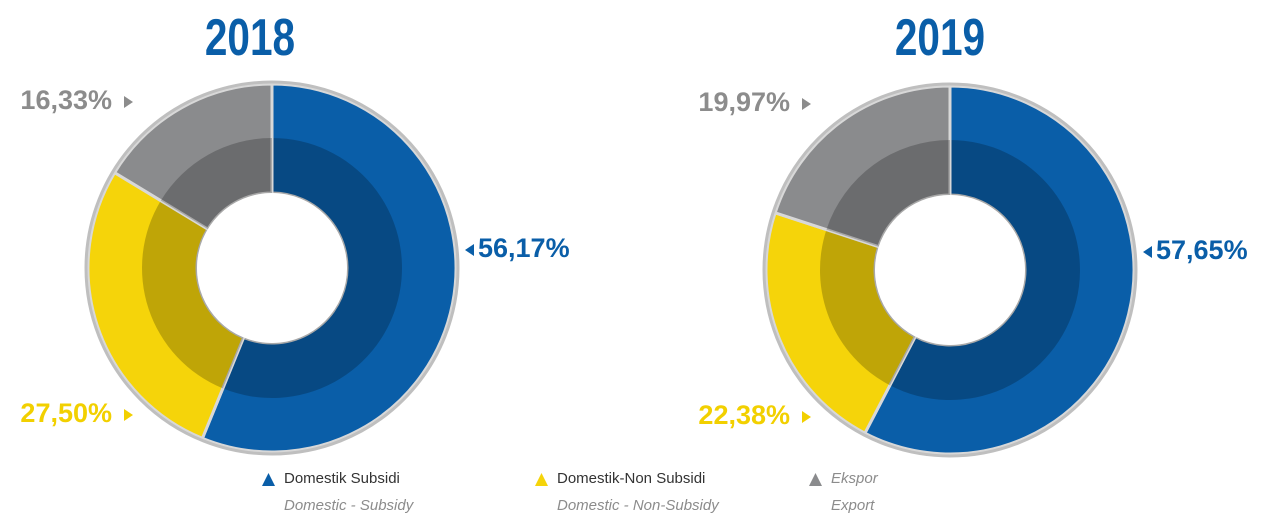 This screenshot has height=517, width=1277. What do you see at coordinates (349, 505) in the screenshot?
I see `legend-sublabel: Domestic - Subsidy` at bounding box center [349, 505].